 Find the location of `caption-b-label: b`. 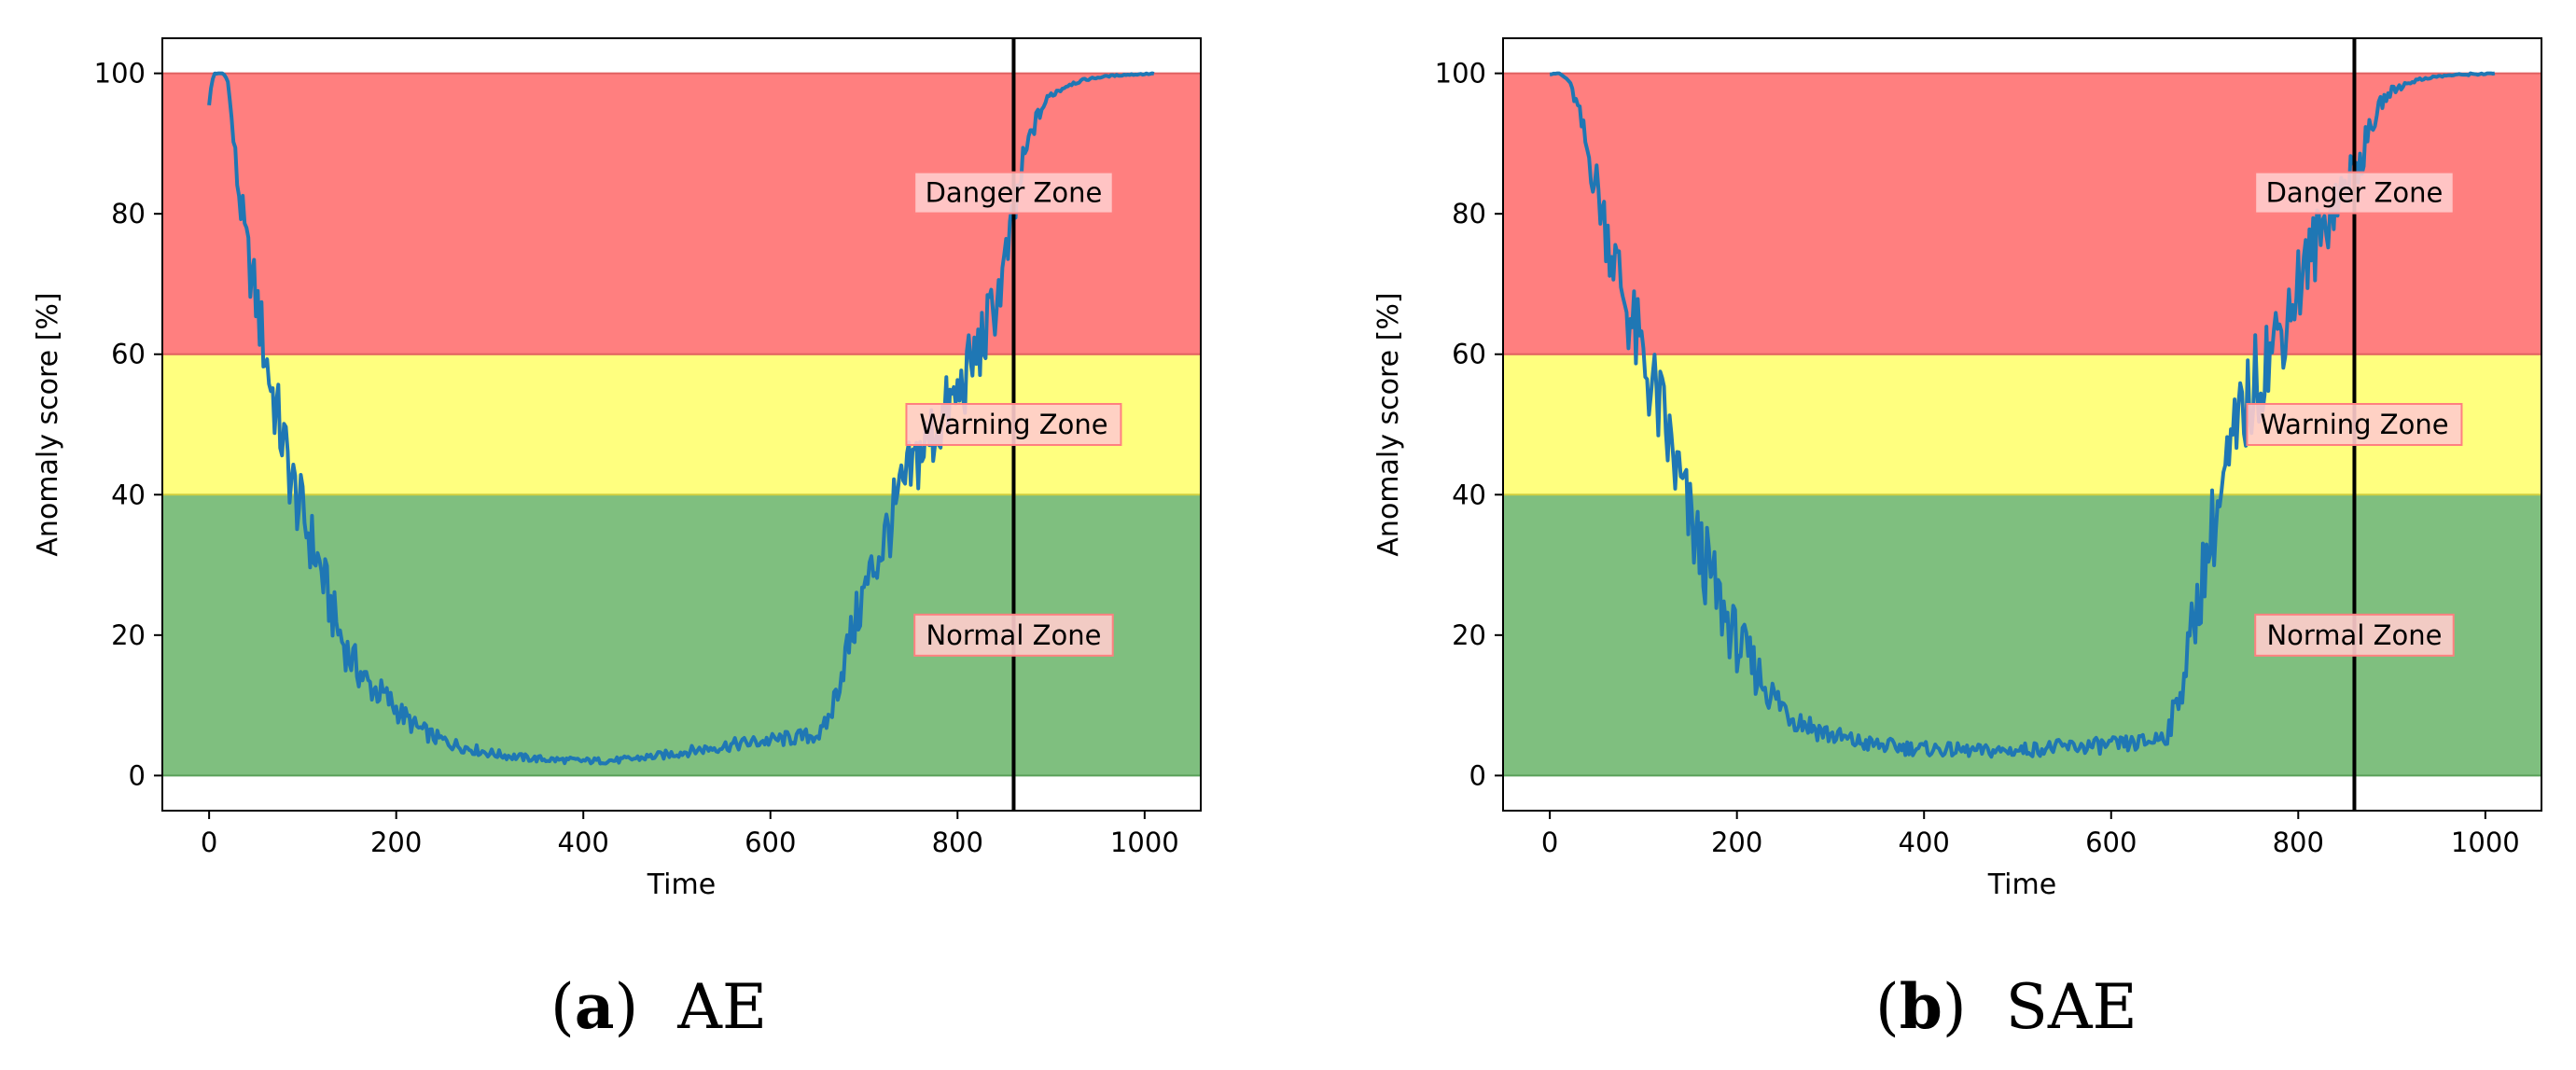

caption-b-label: b is located at coordinates (1920, 1006).